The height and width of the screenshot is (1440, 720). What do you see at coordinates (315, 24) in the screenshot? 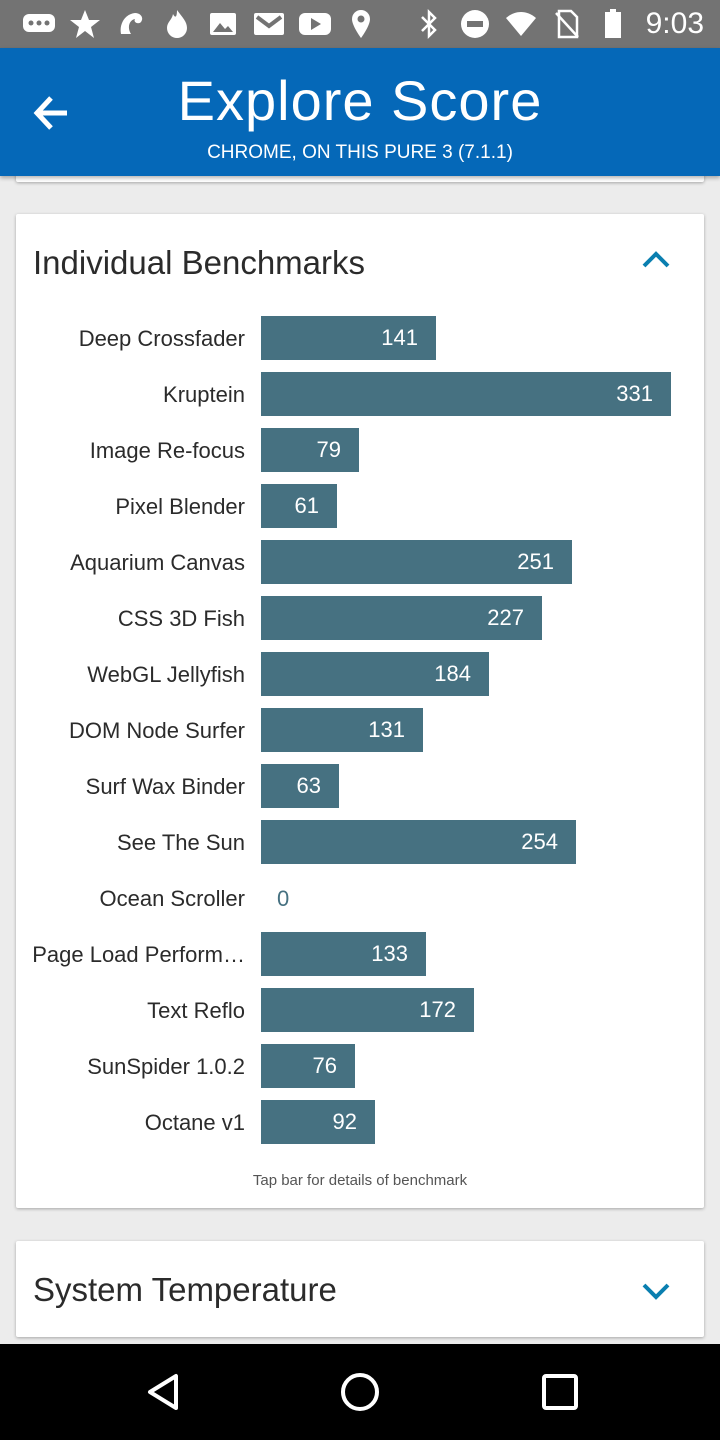
I see `youtube-icon` at bounding box center [315, 24].